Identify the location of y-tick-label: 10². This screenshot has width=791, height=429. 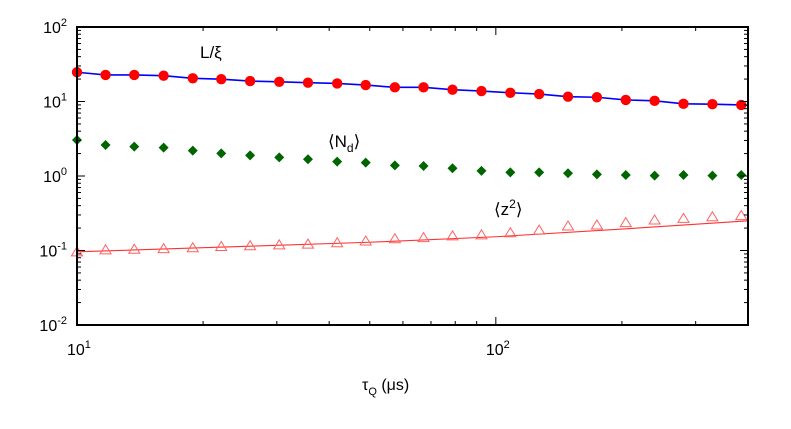
(55, 27).